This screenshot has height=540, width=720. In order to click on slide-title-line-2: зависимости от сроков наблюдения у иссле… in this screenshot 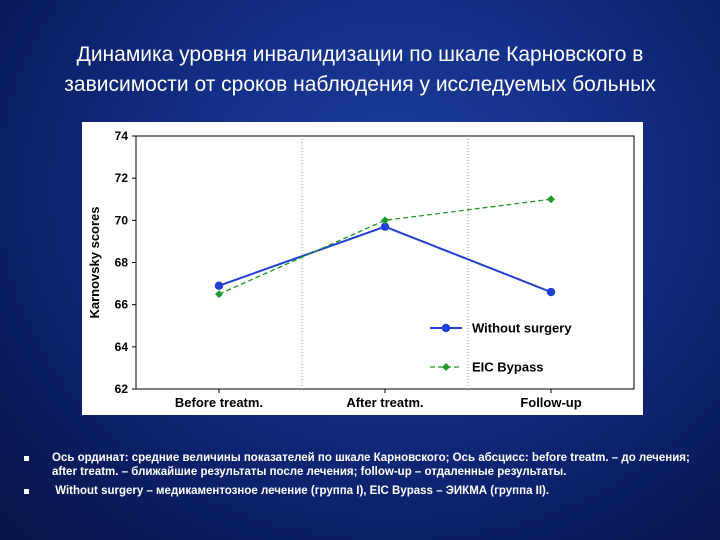, I will do `click(360, 84)`.